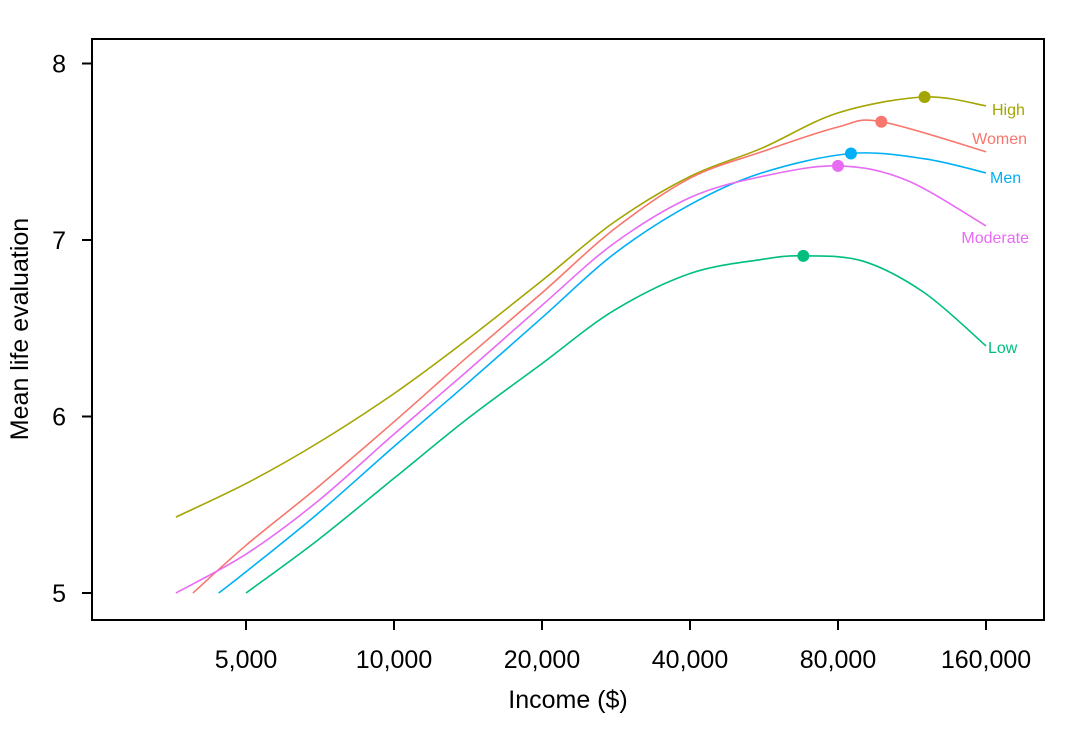 The height and width of the screenshot is (731, 1080). What do you see at coordinates (542, 660) in the screenshot?
I see `x-tick-label: 20,000` at bounding box center [542, 660].